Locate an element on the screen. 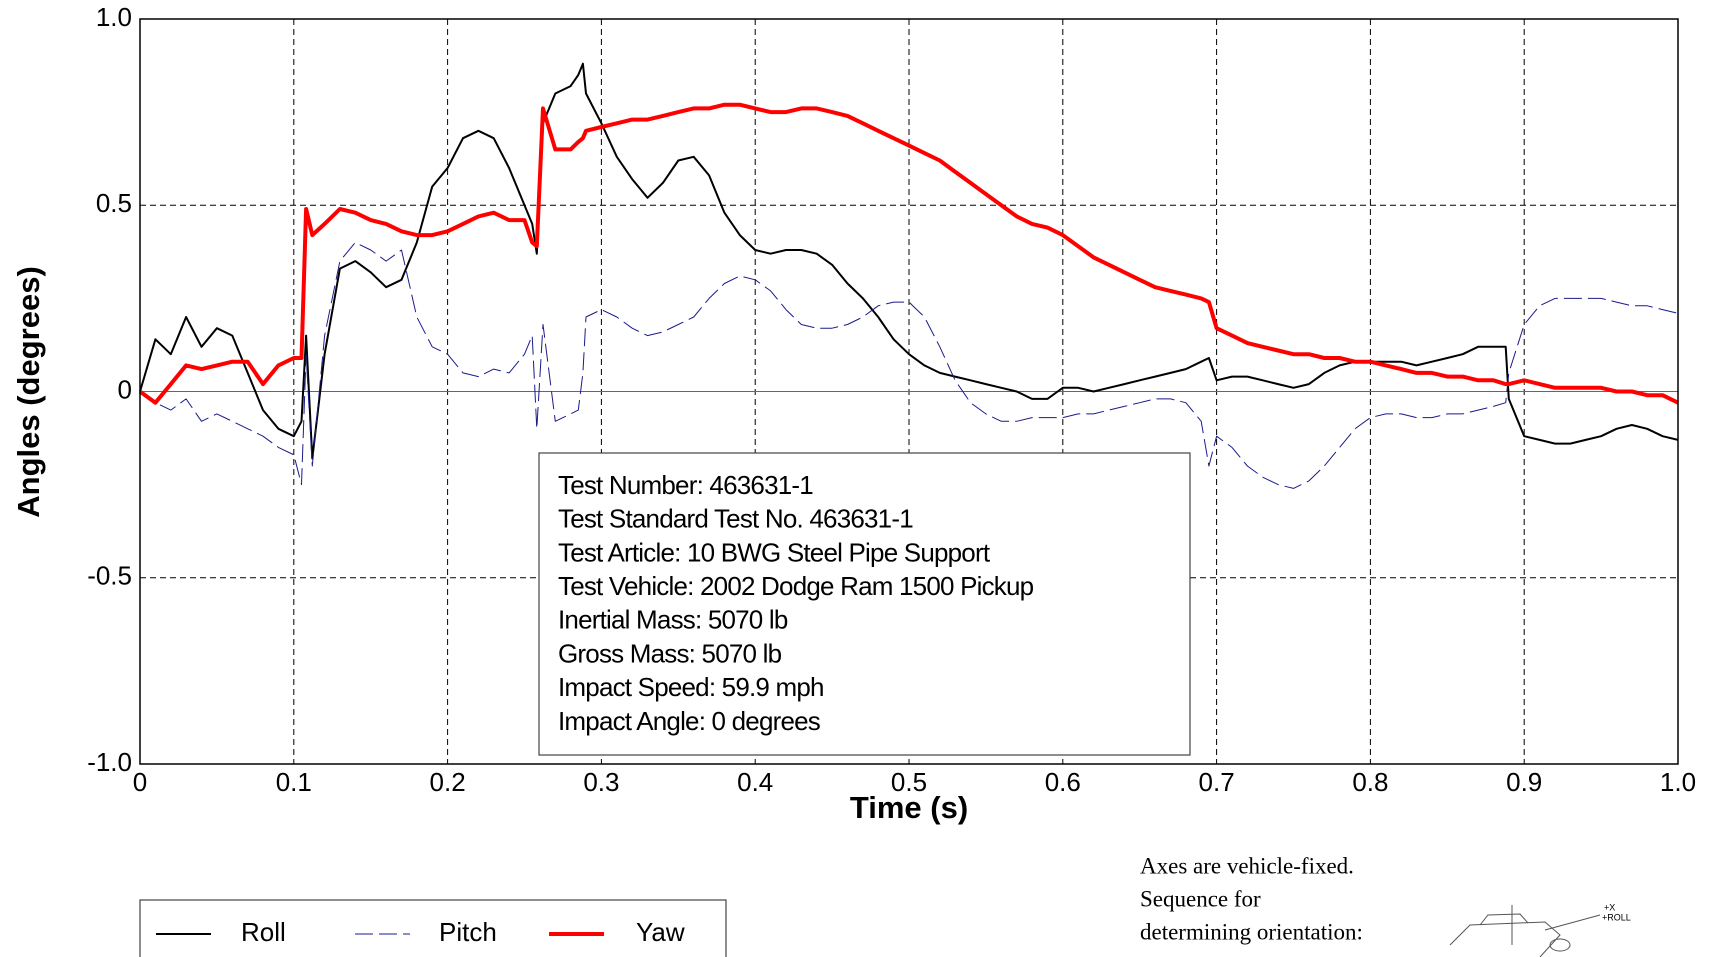  annotation-line: Test Number: 463631-1 is located at coordinates (685, 485).